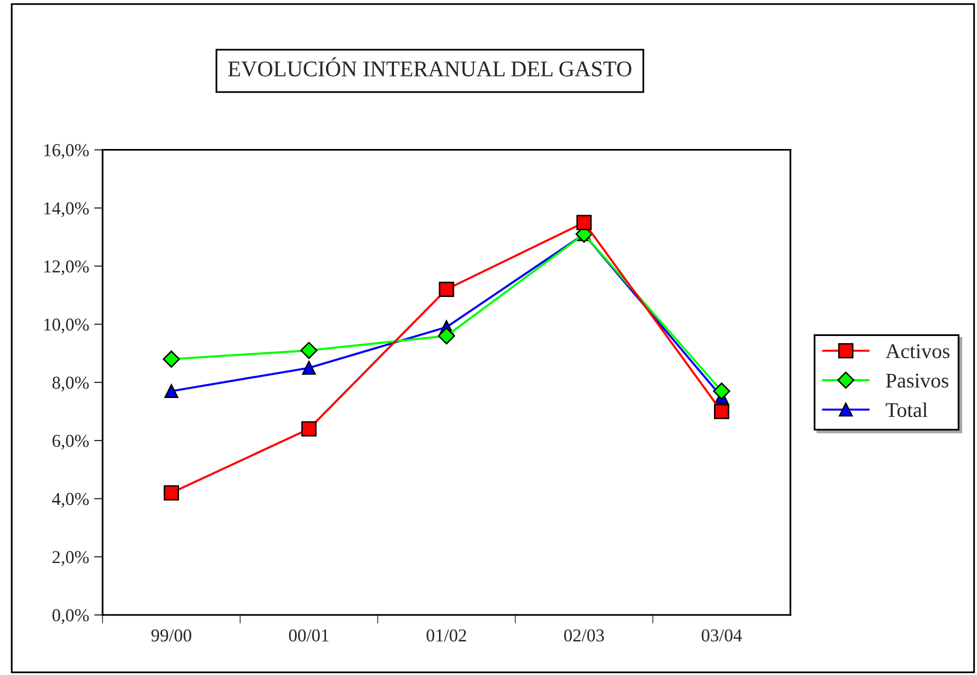 This screenshot has width=977, height=675. What do you see at coordinates (70, 384) in the screenshot?
I see `y-tick-label: 8,0%` at bounding box center [70, 384].